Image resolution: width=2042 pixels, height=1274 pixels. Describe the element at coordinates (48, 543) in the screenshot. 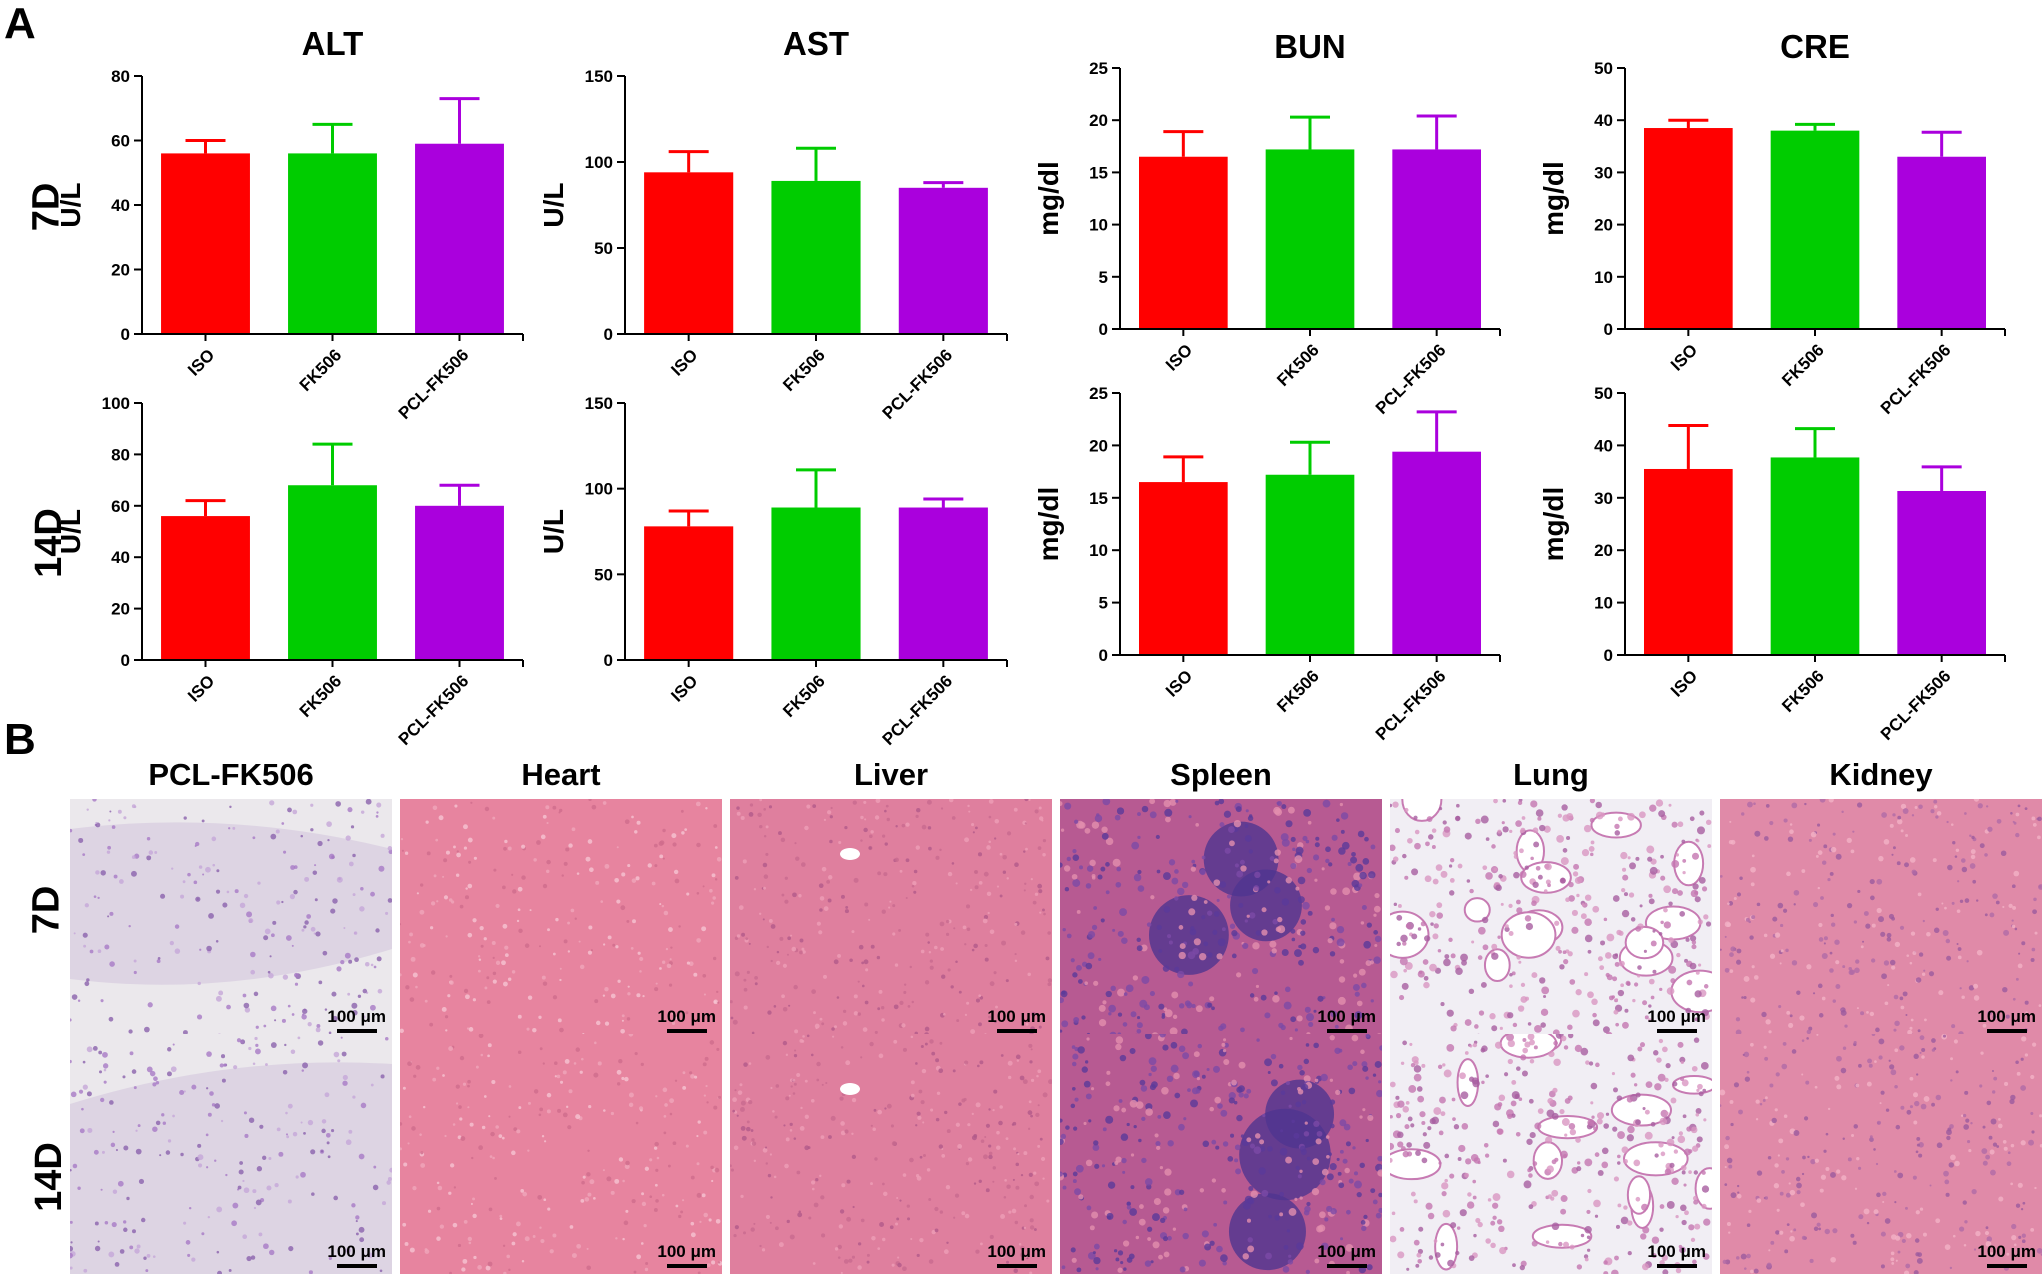

I see `row-label-14d-charts: 14D` at that location.